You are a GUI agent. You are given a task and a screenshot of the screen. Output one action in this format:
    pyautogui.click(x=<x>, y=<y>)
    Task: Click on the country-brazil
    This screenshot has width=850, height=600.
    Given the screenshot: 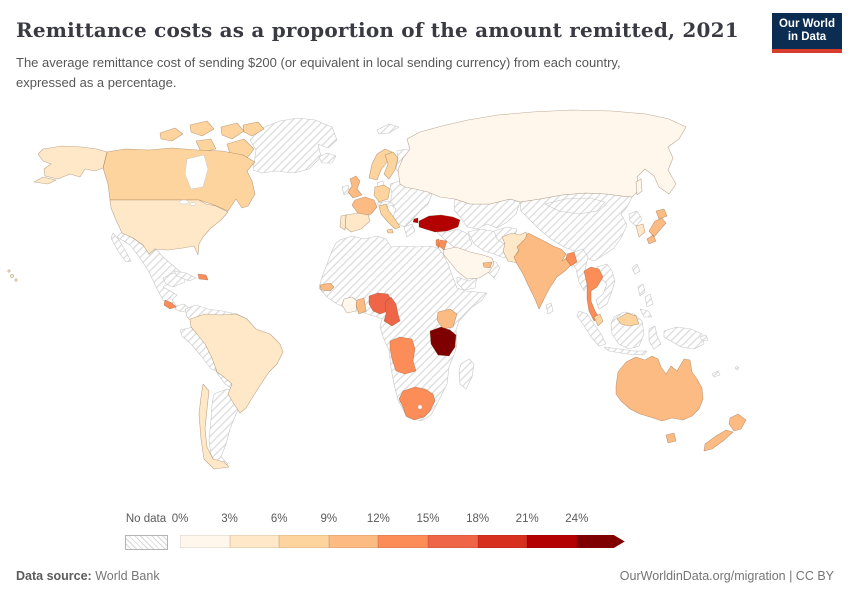 What is the action you would take?
    pyautogui.click(x=236, y=363)
    